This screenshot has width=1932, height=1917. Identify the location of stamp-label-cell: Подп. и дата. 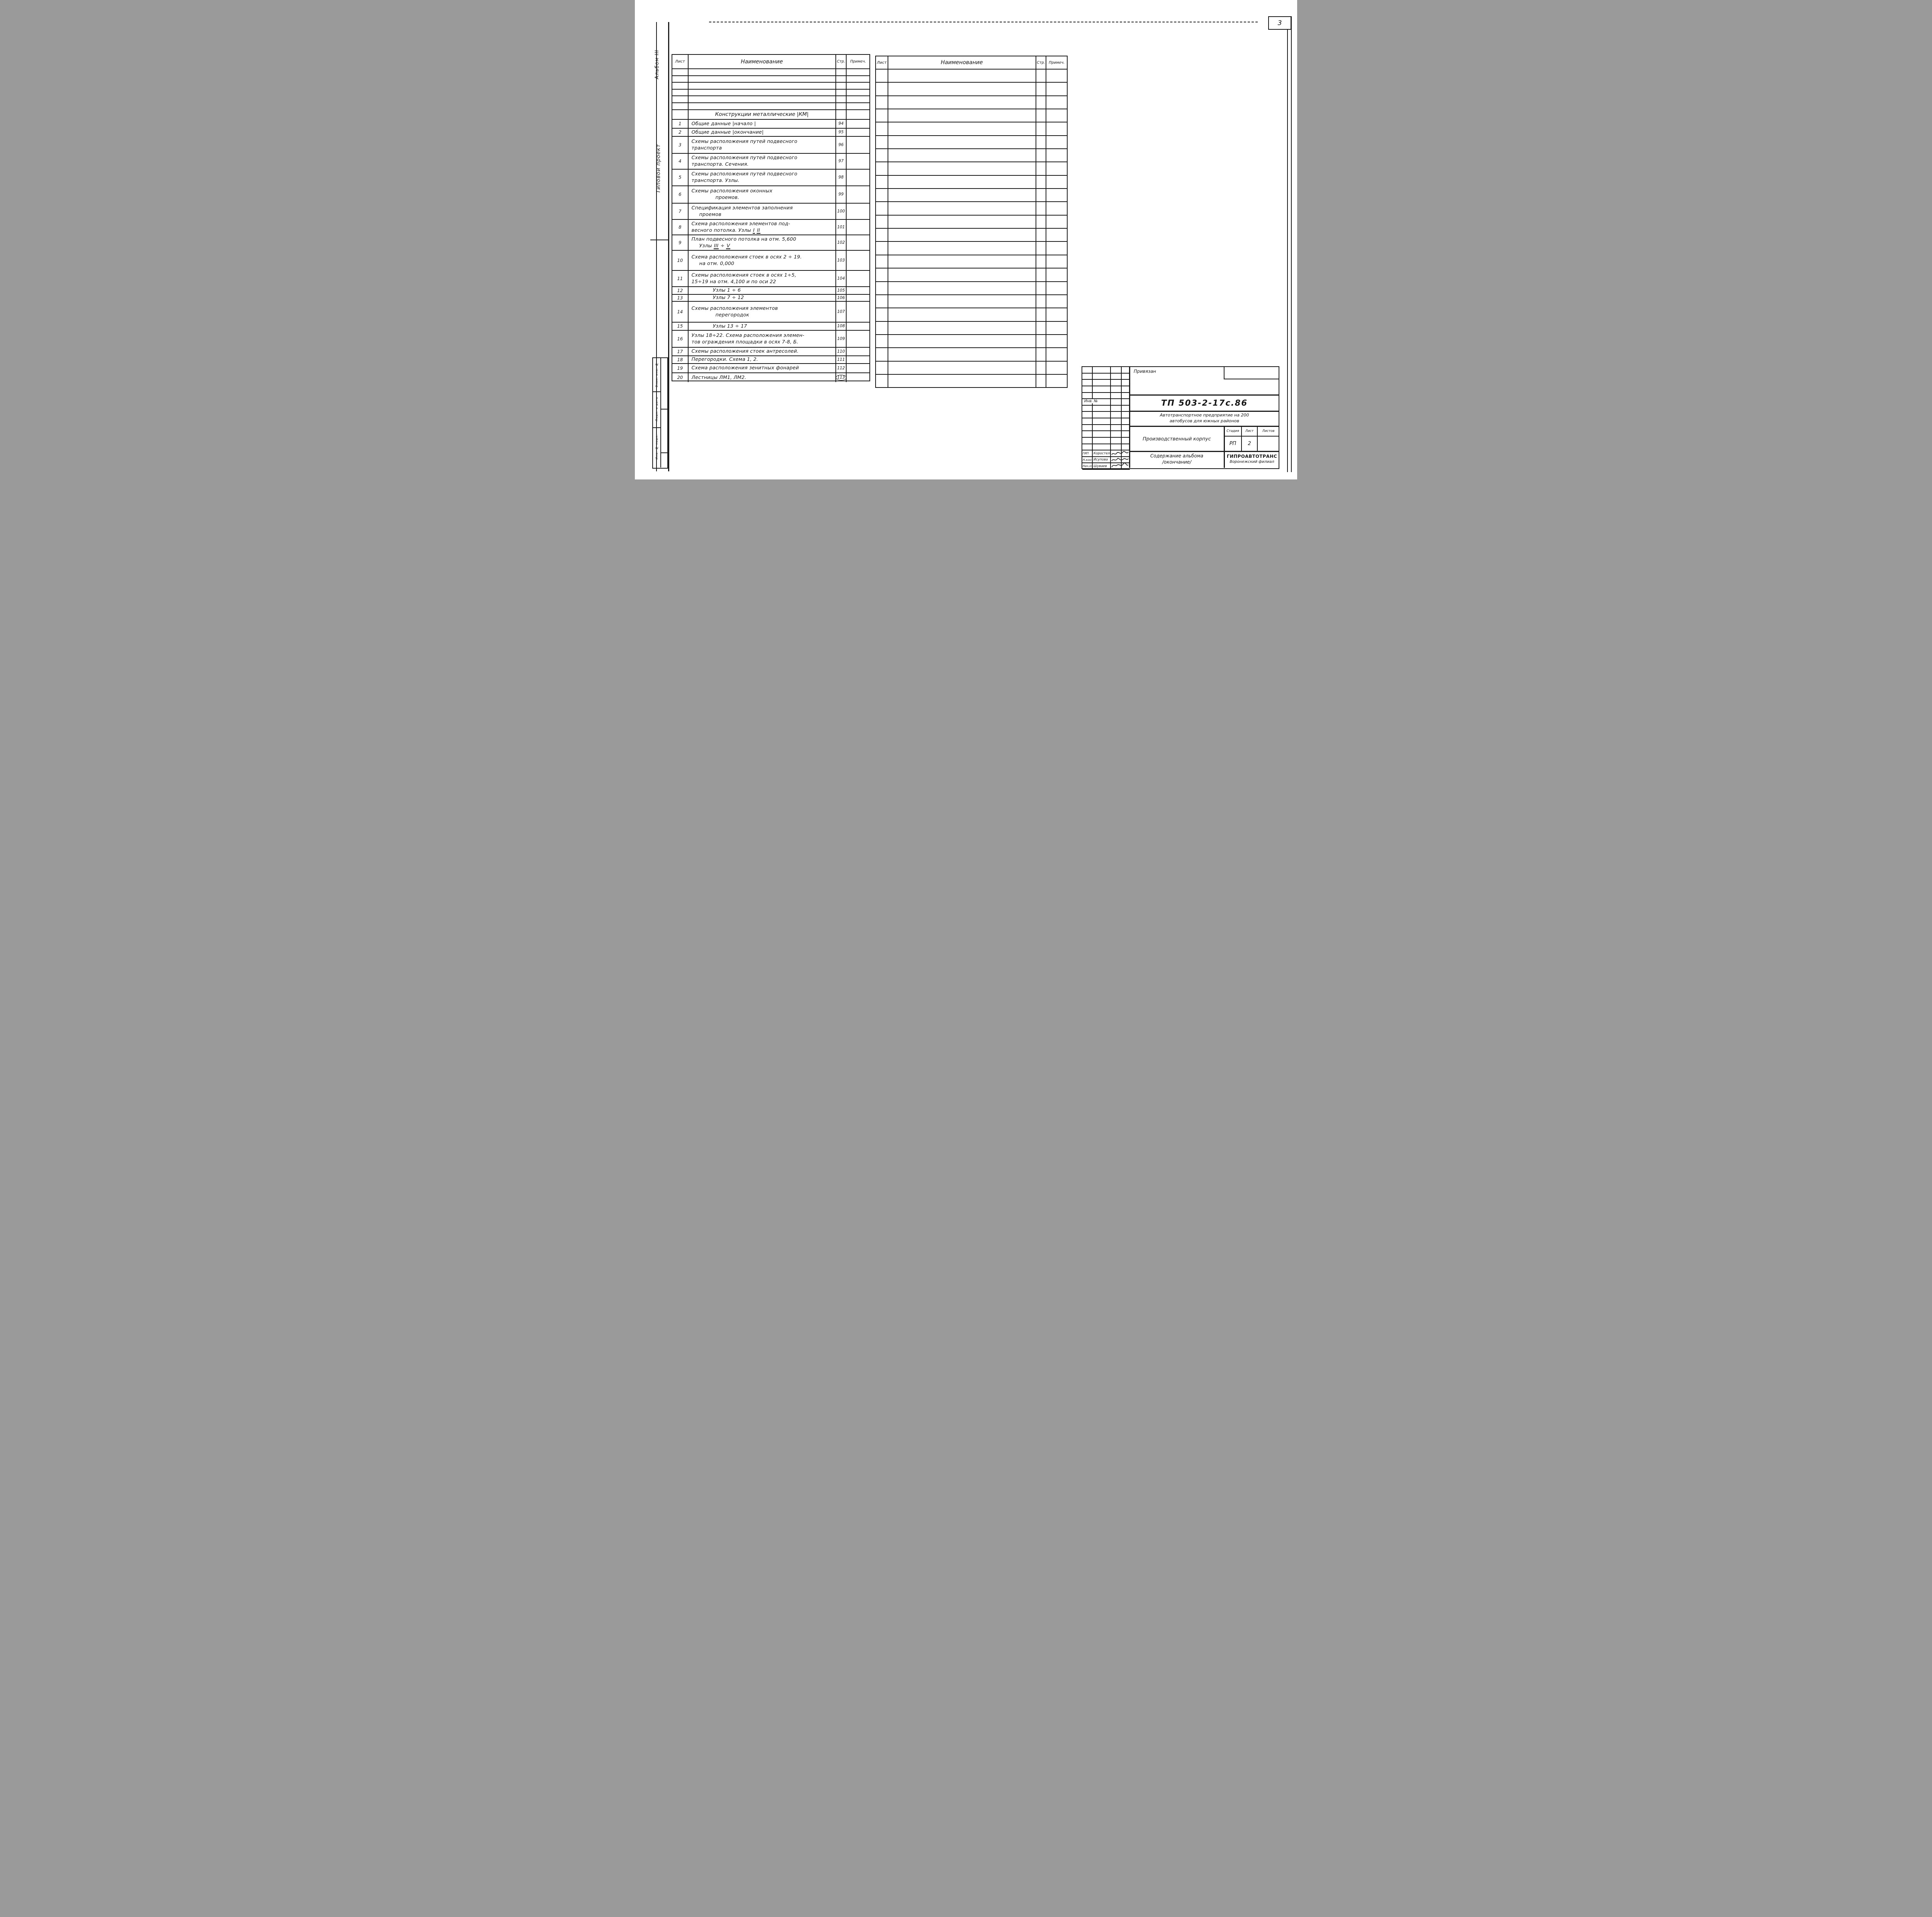
(656, 409).